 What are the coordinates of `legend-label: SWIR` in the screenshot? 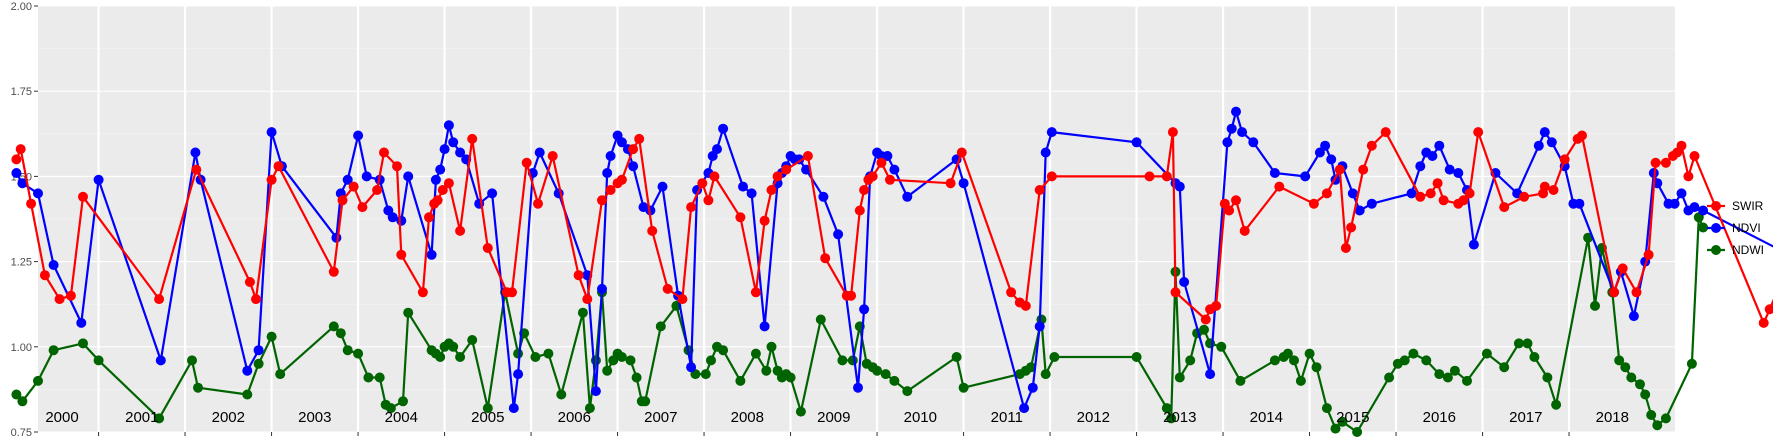 It's located at (1748, 206).